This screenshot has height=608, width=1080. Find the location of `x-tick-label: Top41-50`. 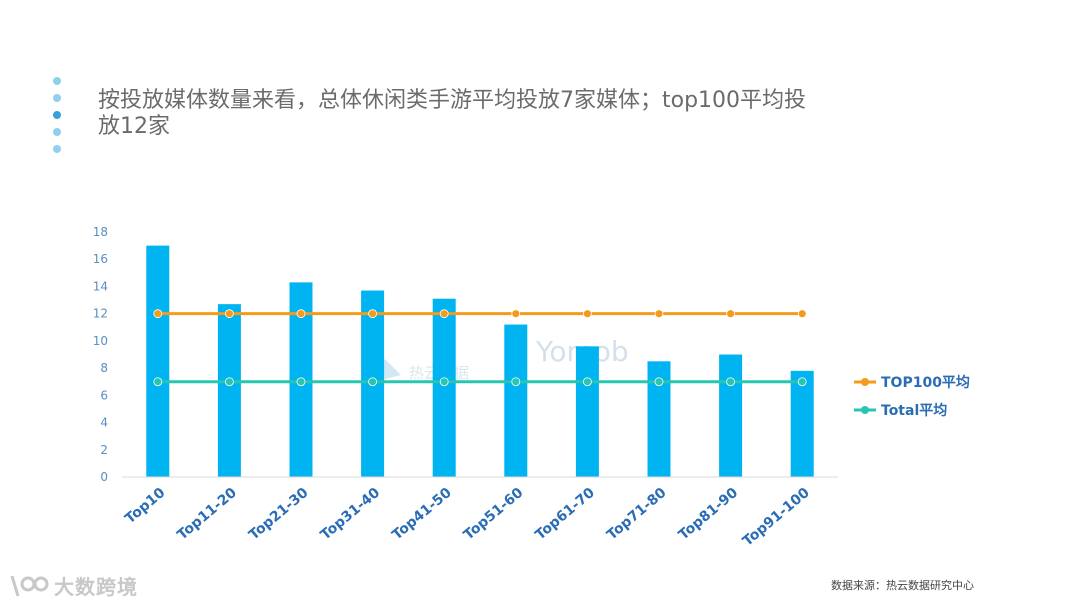

x-tick-label: Top41-50 is located at coordinates (422, 514).